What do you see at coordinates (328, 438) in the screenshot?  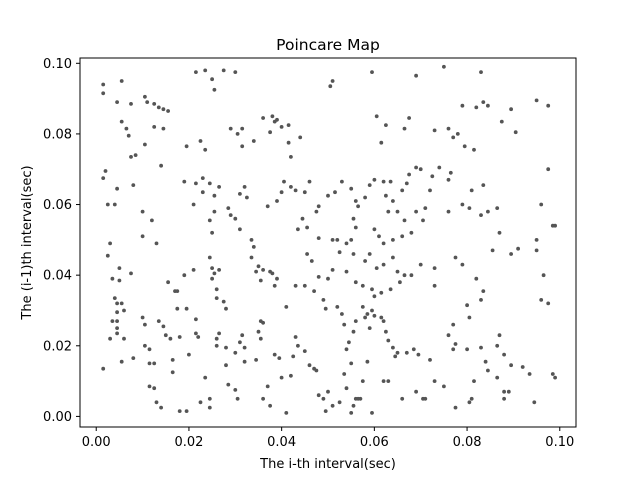 I see `x-axis-ticks: 0.00 0.02 0.04 0.06 0.08 0.10` at bounding box center [328, 438].